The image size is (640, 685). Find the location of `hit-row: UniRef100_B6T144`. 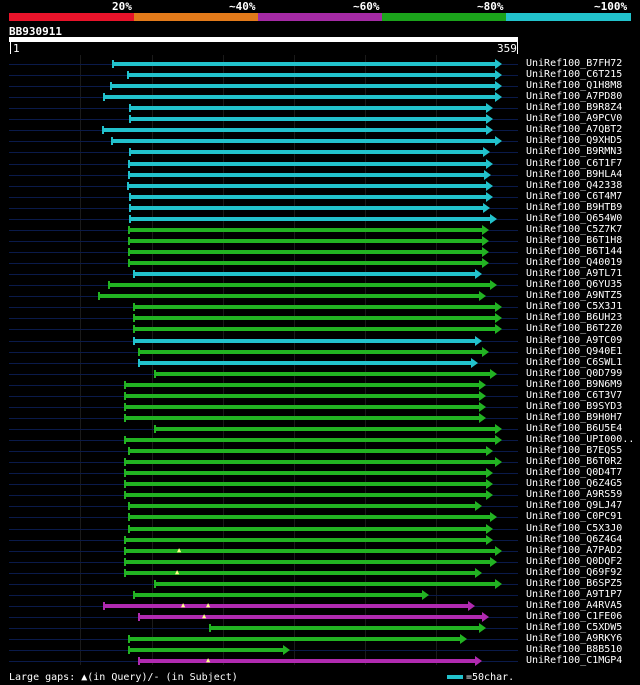

hit-row: UniRef100_B6T144 is located at coordinates (320, 252).